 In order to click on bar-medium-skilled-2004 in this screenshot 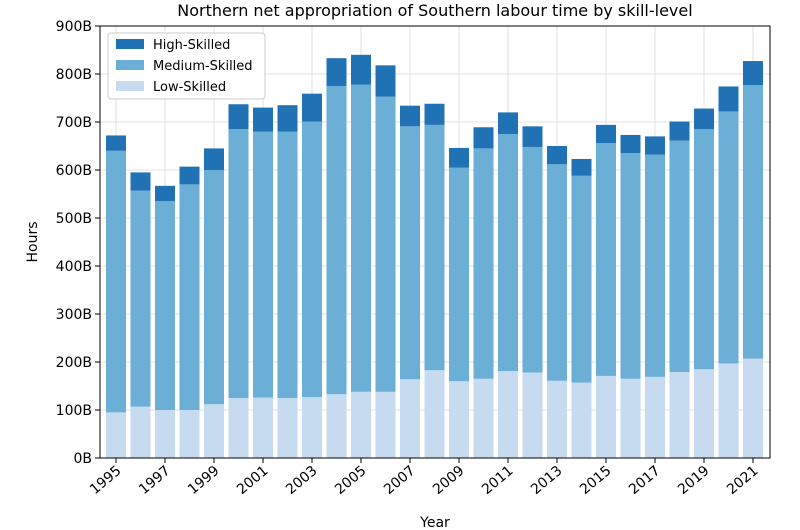, I will do `click(336, 240)`.